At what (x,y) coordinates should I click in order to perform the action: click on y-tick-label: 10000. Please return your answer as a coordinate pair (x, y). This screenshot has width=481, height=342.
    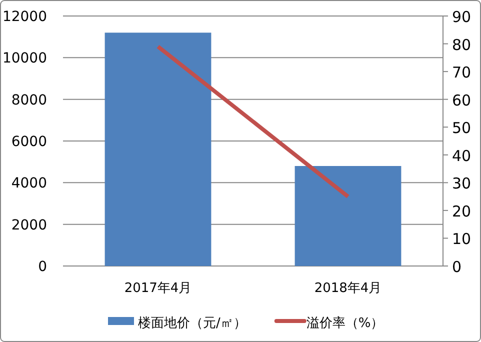
    Looking at the image, I should click on (24, 58).